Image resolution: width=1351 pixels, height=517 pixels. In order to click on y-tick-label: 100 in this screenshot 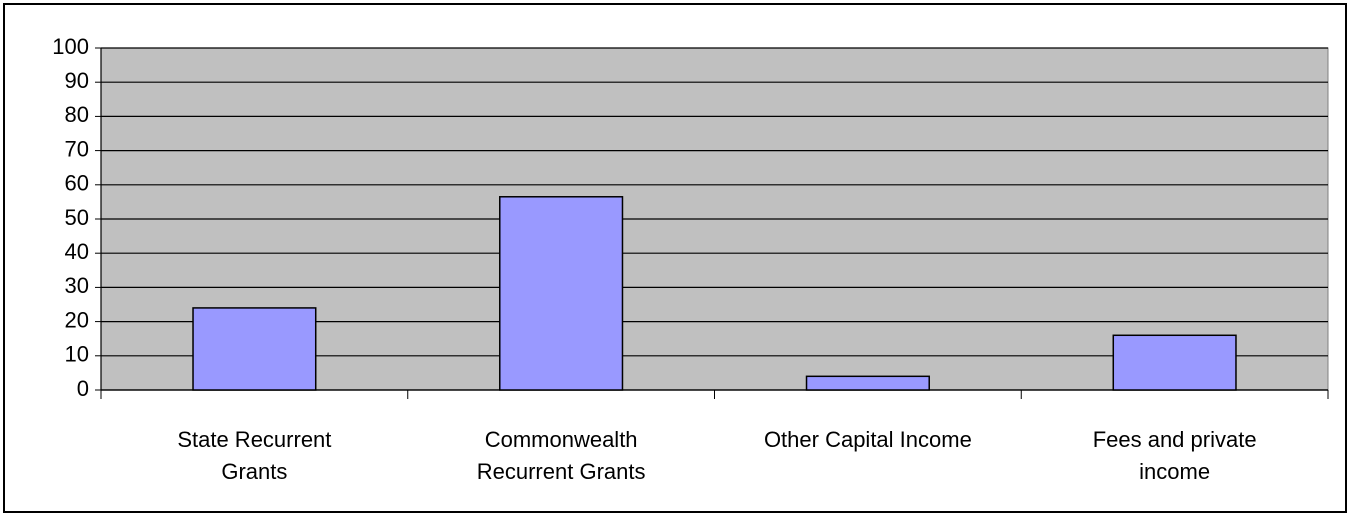, I will do `click(70, 46)`.